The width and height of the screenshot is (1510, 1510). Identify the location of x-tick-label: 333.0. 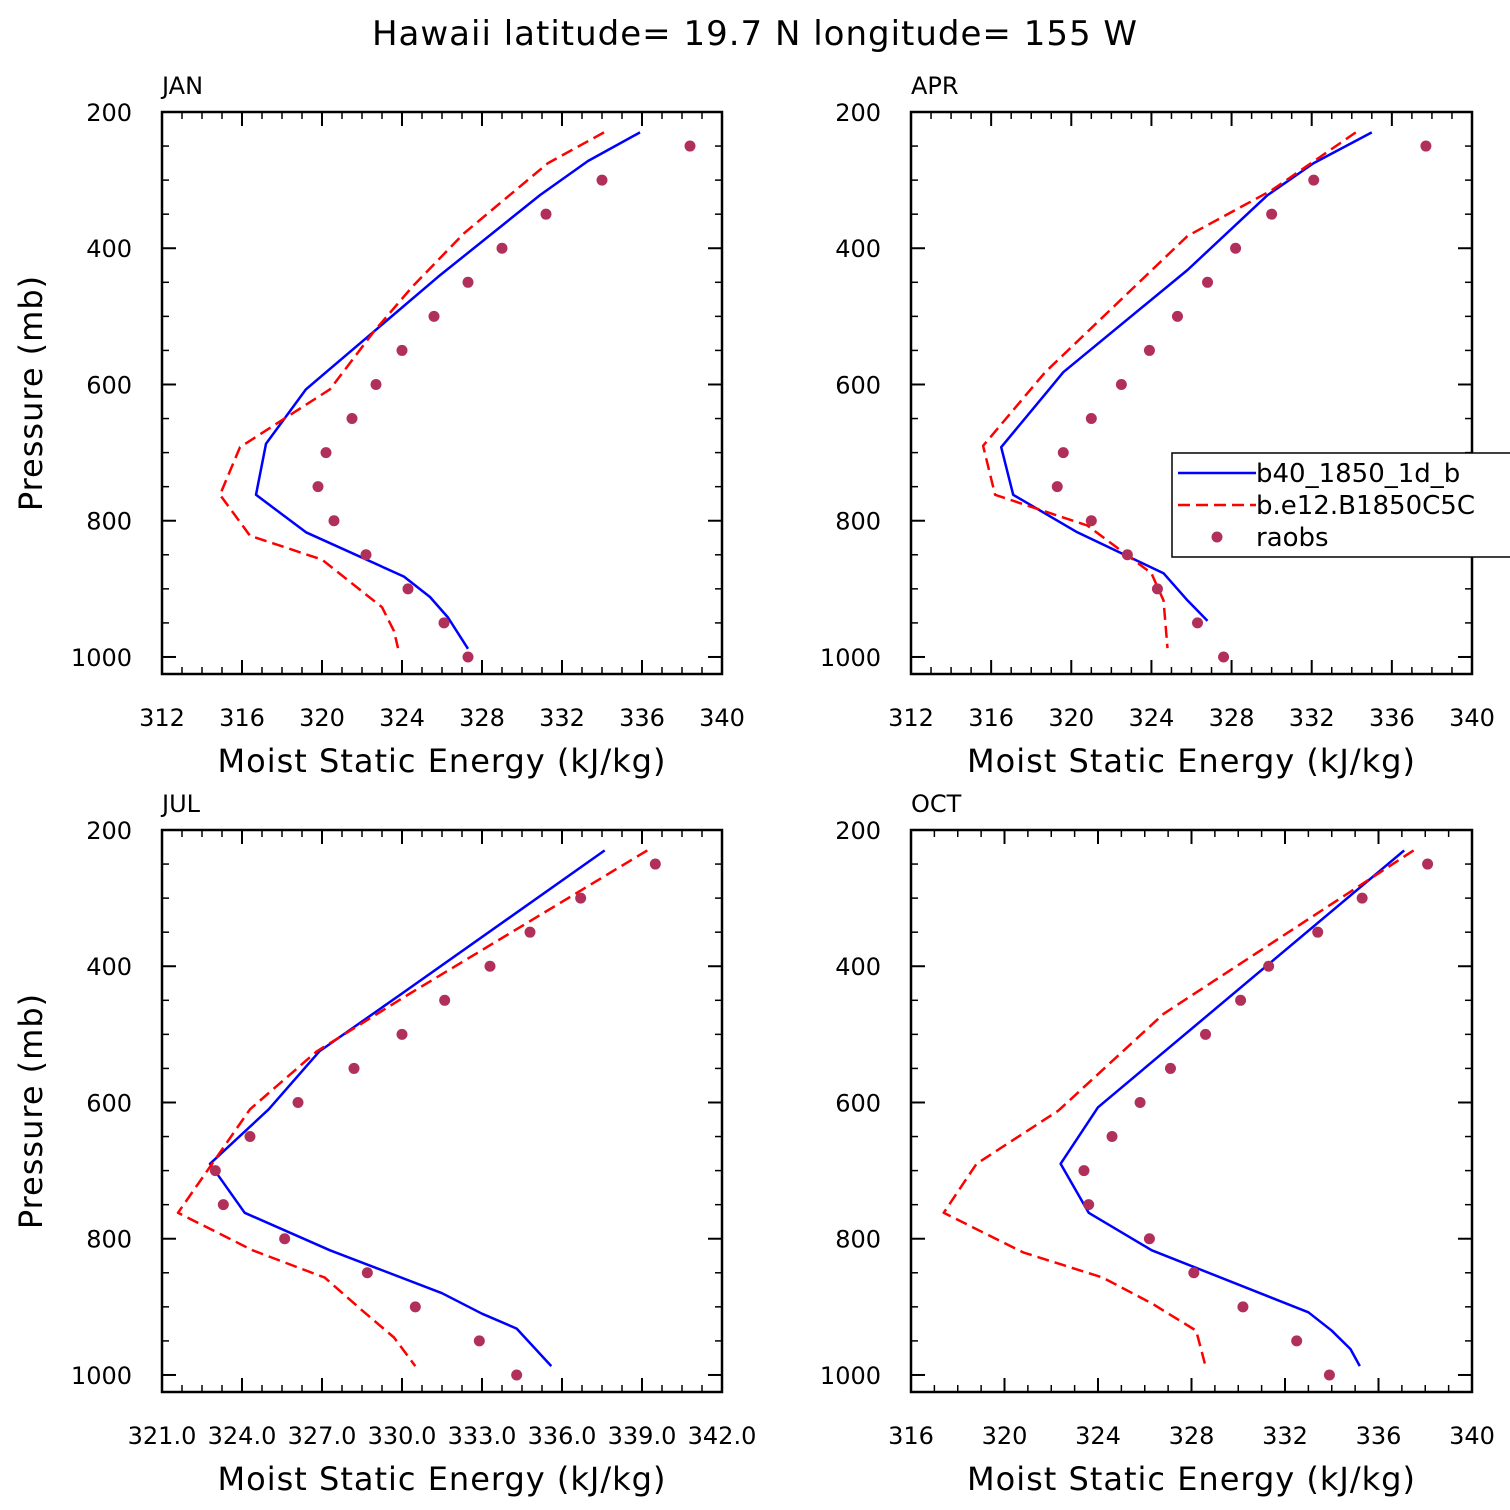
(482, 1436).